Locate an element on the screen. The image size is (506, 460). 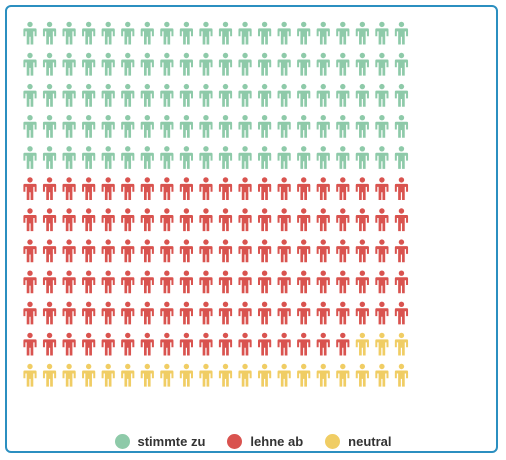
legend-item-stimmte-zu: stimmte zu is located at coordinates (159, 441).